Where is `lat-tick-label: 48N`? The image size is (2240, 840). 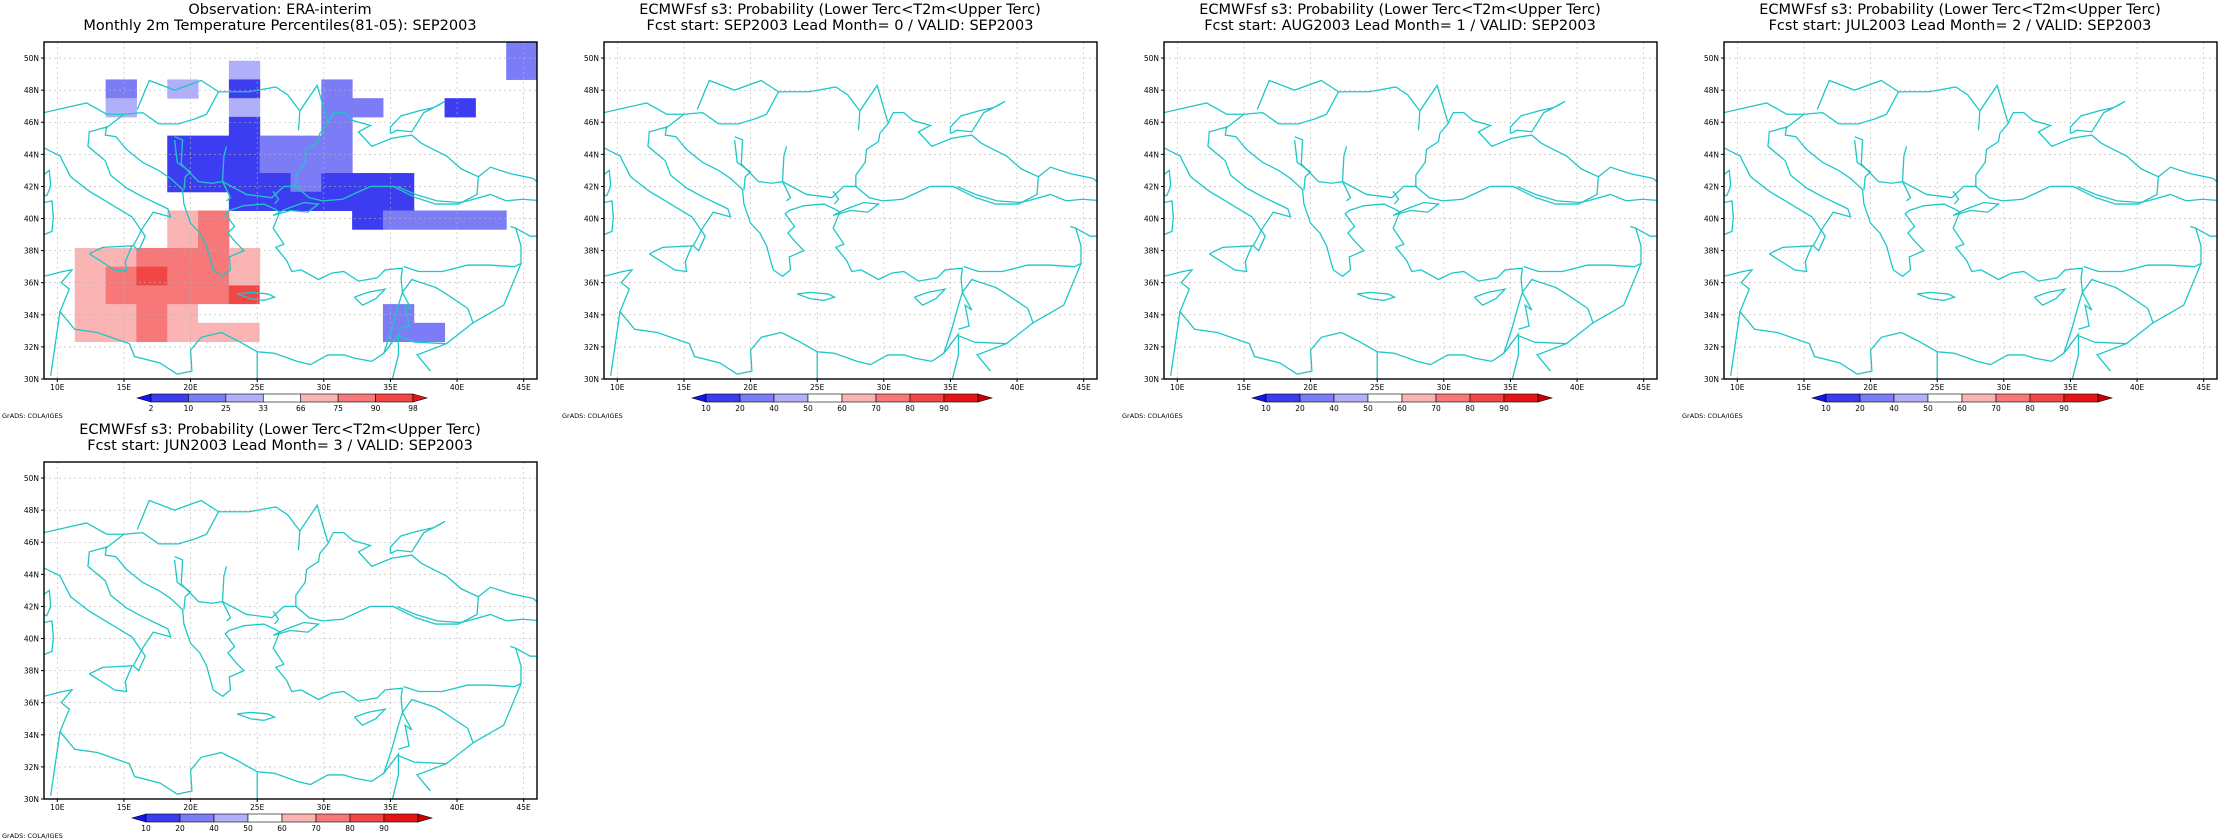
lat-tick-label: 48N is located at coordinates (31, 90).